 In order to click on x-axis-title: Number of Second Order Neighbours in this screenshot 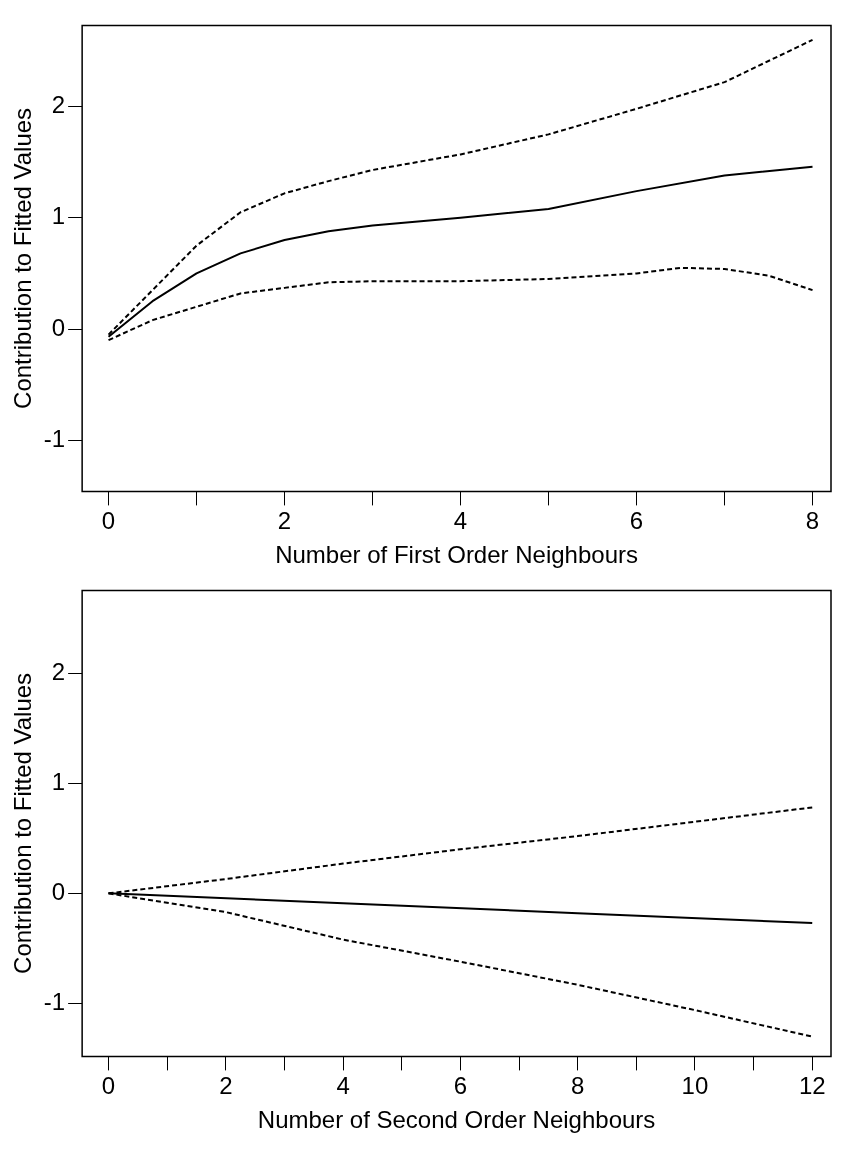, I will do `click(456, 1120)`.